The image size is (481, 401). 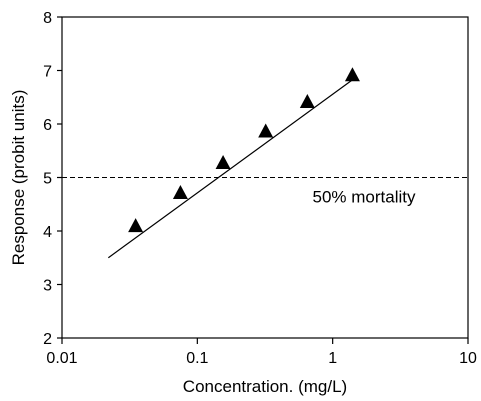 I want to click on y-tick-label: 8, so click(x=47, y=18).